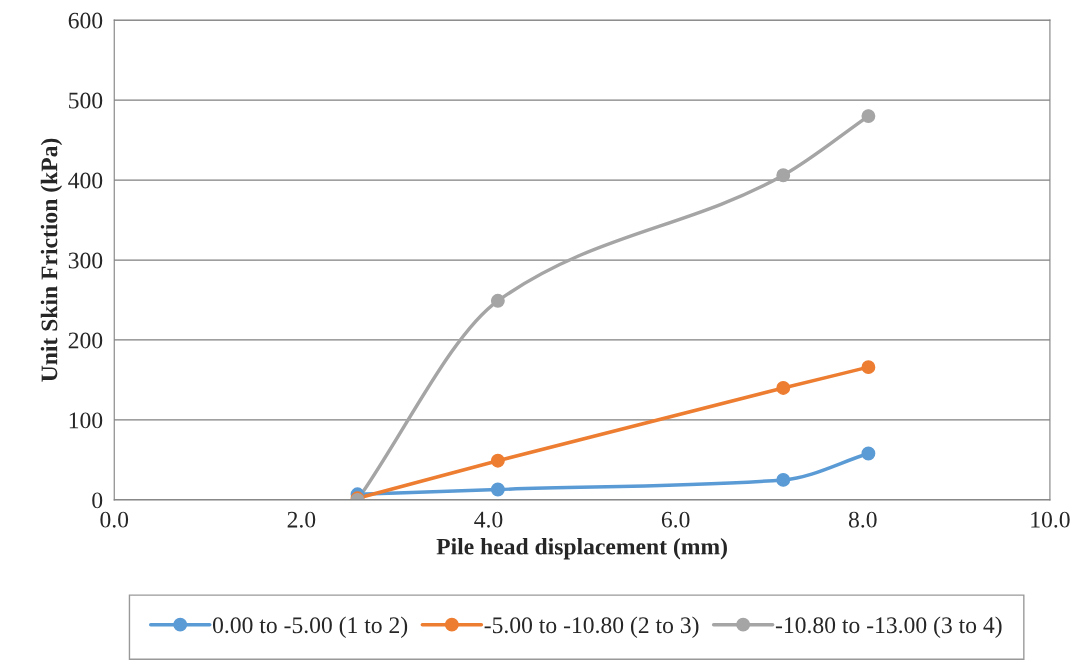 This screenshot has width=1088, height=671. I want to click on y-tick-label: 100, so click(86, 420).